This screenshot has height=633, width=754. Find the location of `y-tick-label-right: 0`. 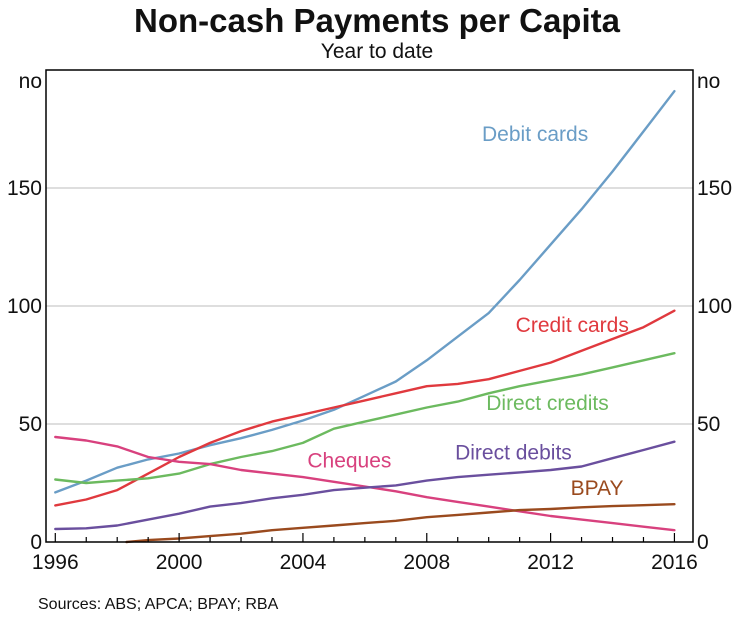

y-tick-label-right: 0 is located at coordinates (703, 542).